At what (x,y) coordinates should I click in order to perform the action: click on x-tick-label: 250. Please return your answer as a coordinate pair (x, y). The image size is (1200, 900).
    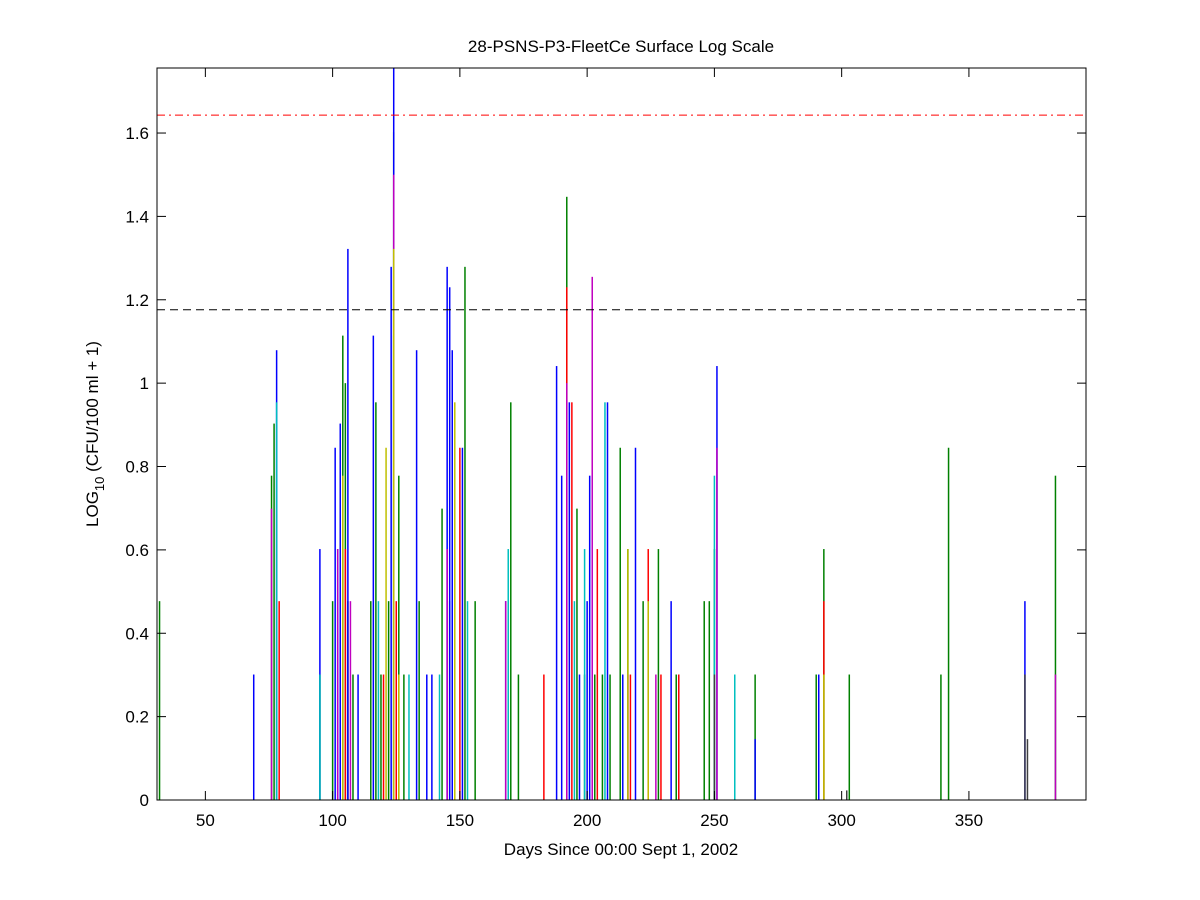
    Looking at the image, I should click on (714, 820).